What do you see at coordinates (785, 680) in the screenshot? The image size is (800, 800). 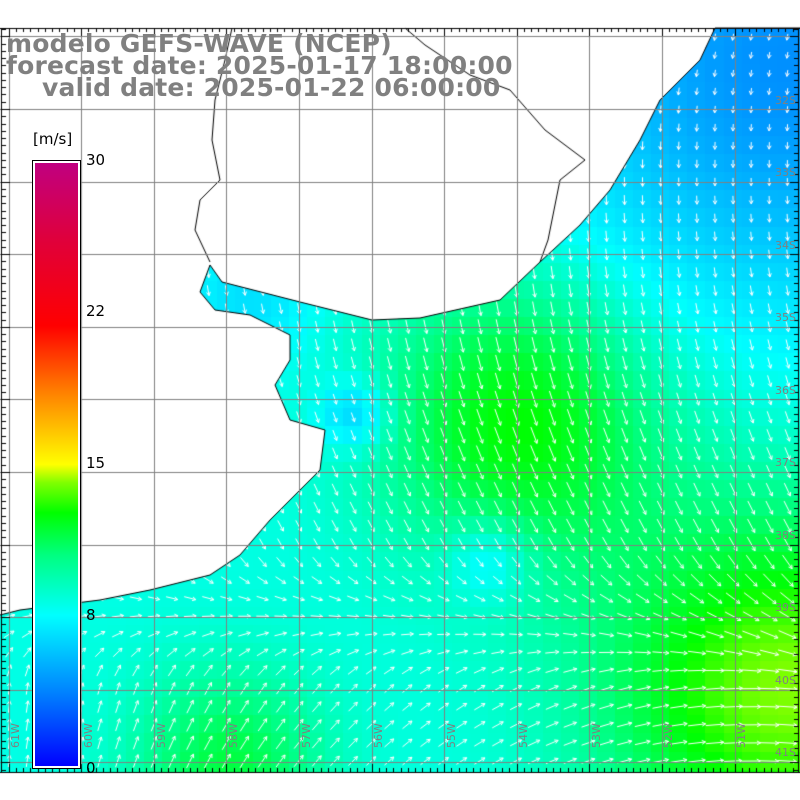 I see `lat-label: 40S` at bounding box center [785, 680].